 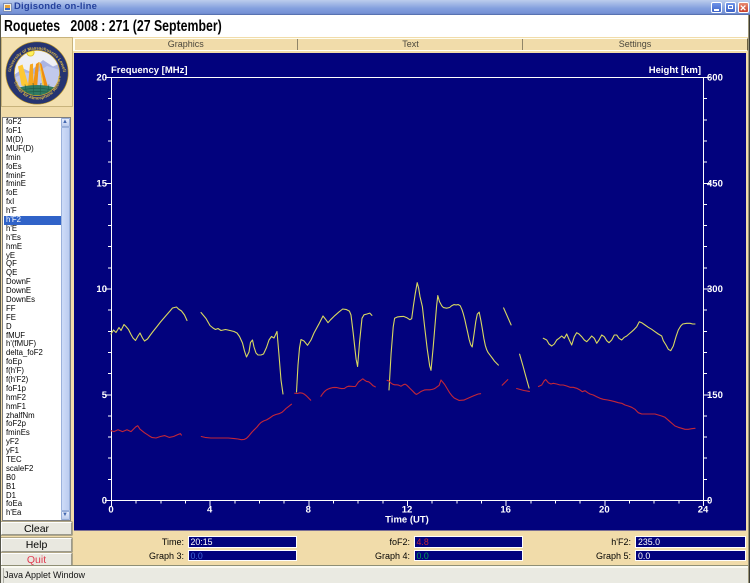 What do you see at coordinates (715, 289) in the screenshot?
I see `svg-text: 300` at bounding box center [715, 289].